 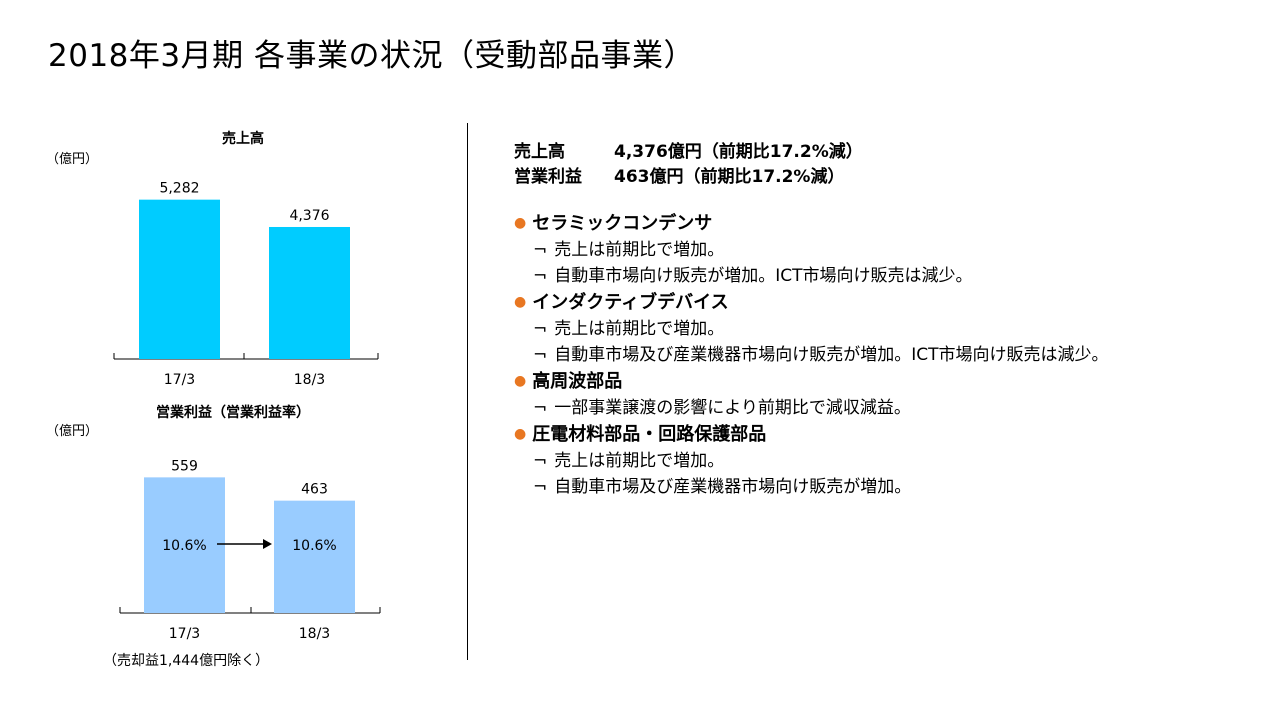 I want to click on segment-name: 圧電材料部品・回路保護部品, so click(x=649, y=434).